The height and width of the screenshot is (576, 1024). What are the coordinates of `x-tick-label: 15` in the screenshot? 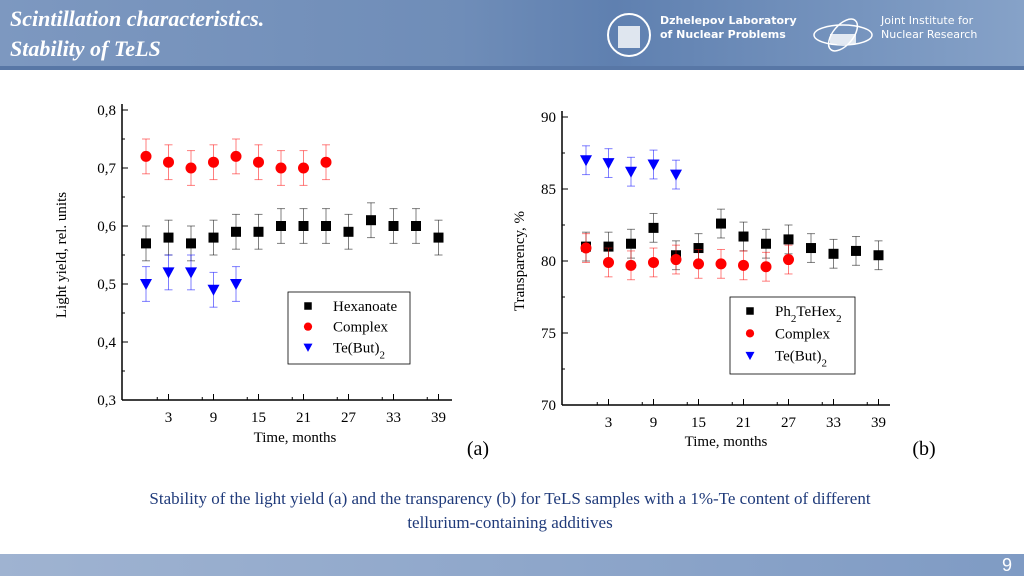 It's located at (258, 418).